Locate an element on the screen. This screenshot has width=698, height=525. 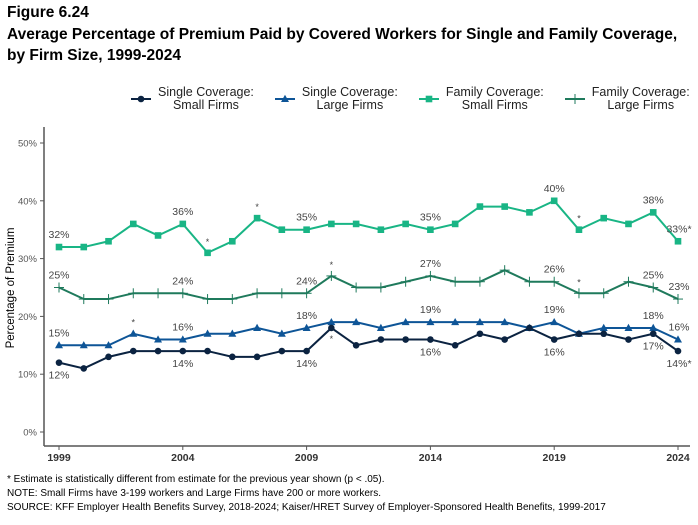
legend-label: Single Coverage: Small Firms is located at coordinates (206, 98).